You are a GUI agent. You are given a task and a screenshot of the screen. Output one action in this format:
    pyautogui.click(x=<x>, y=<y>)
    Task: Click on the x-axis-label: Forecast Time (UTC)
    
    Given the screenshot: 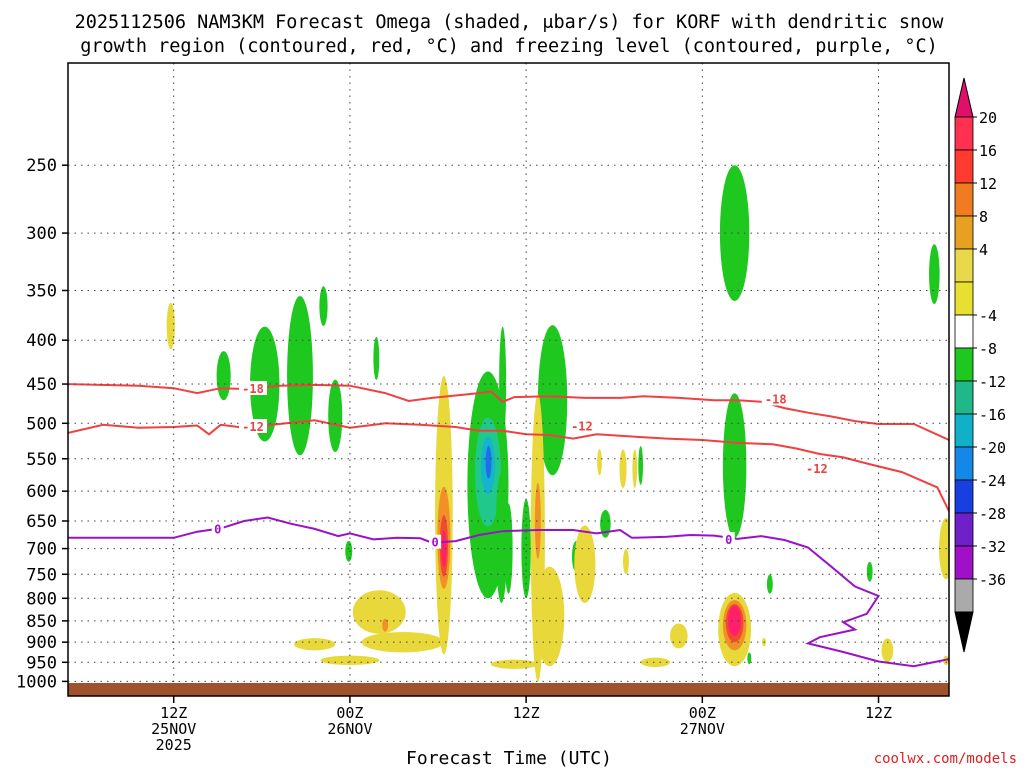 What is the action you would take?
    pyautogui.click(x=509, y=758)
    